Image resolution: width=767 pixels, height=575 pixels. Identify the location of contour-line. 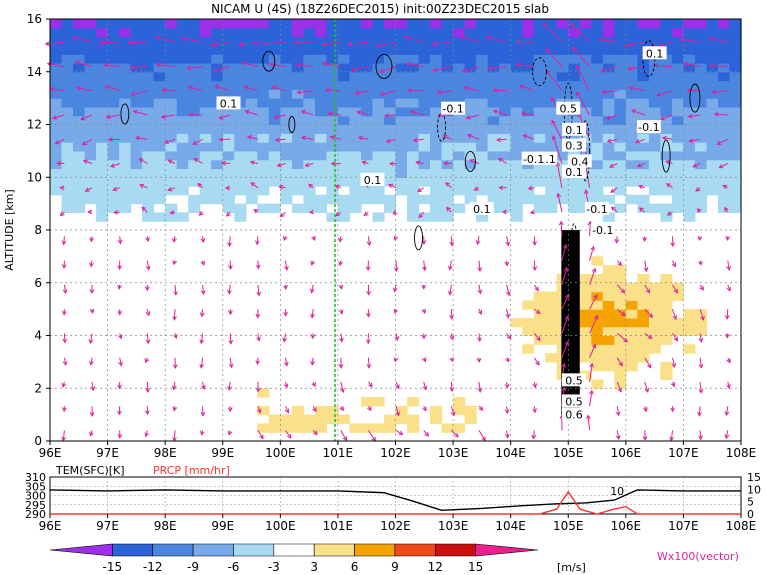
(418, 238).